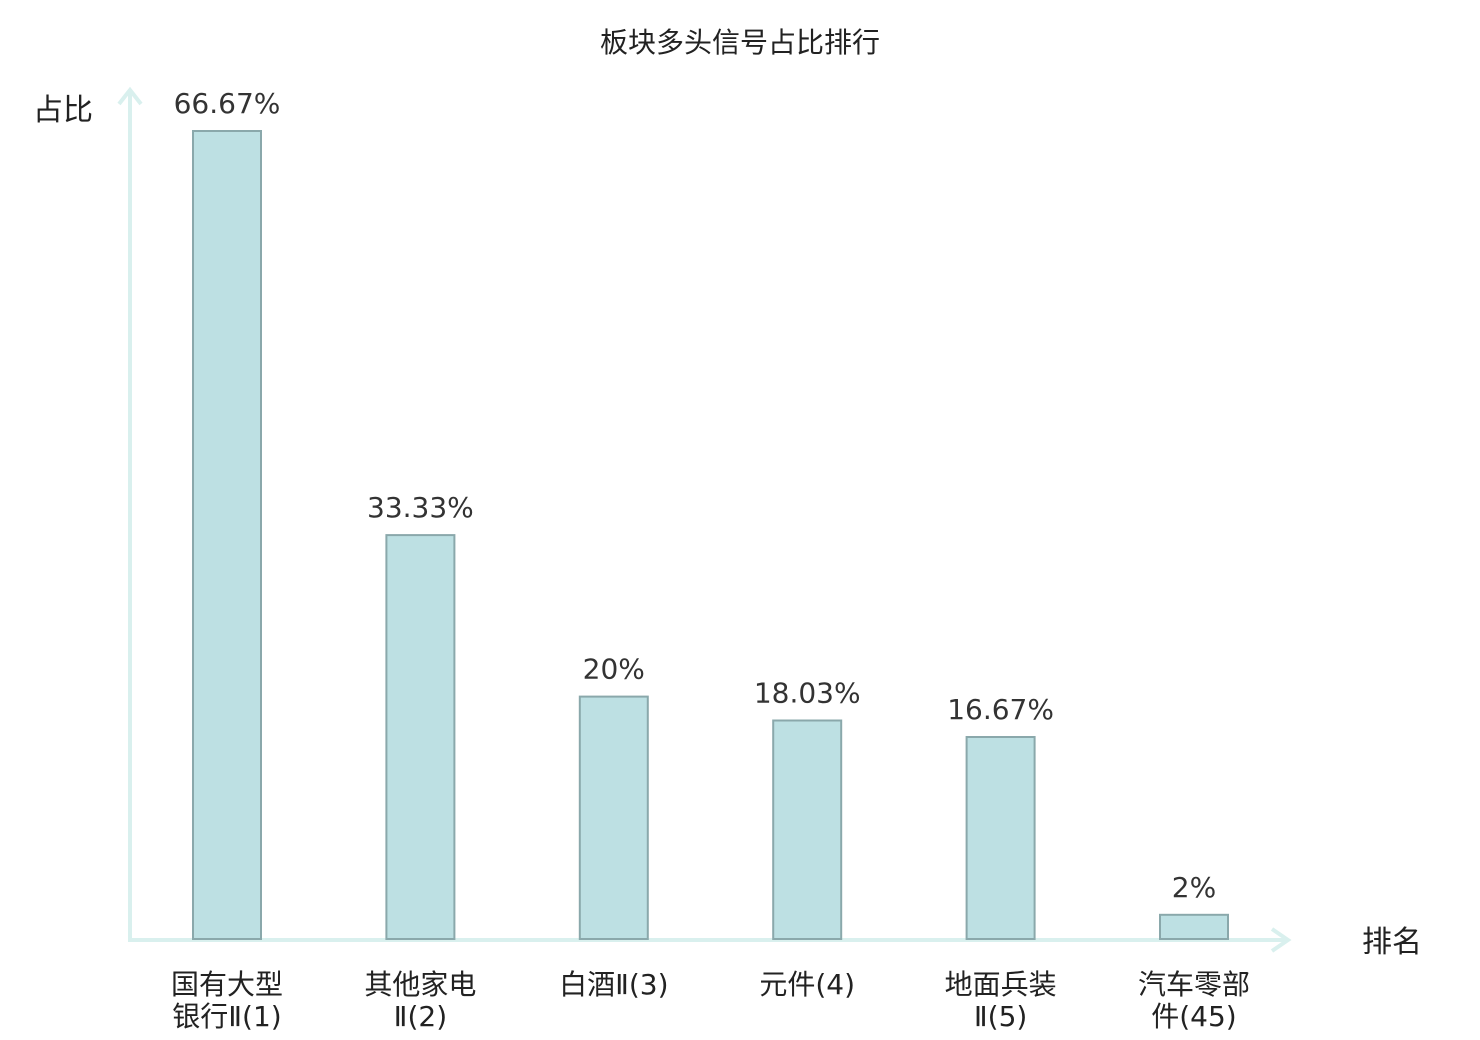  Describe the element at coordinates (227, 103) in the screenshot. I see `data-label: 66.67%` at that location.